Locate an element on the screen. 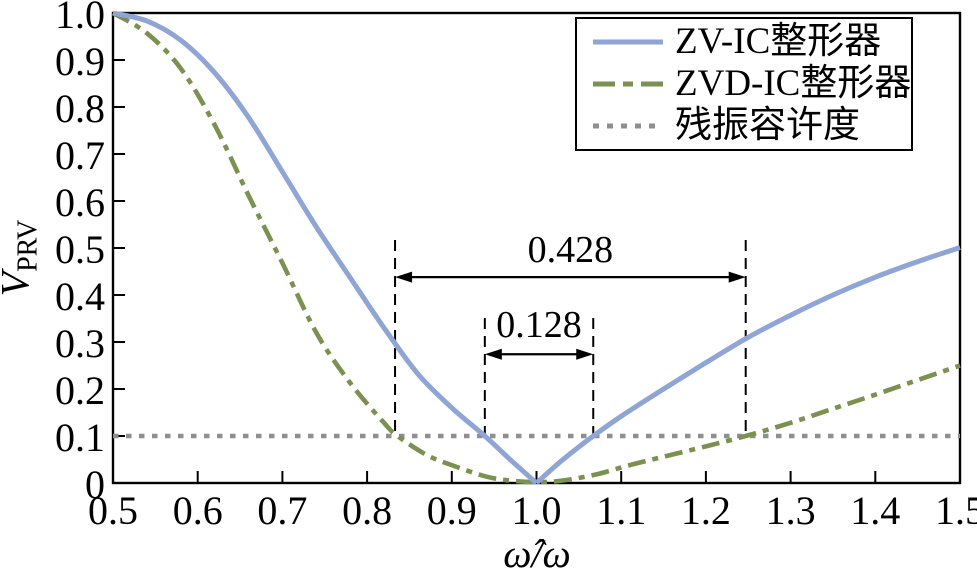 This screenshot has height=572, width=977. zvd-ic-line-swatch is located at coordinates (628, 84).